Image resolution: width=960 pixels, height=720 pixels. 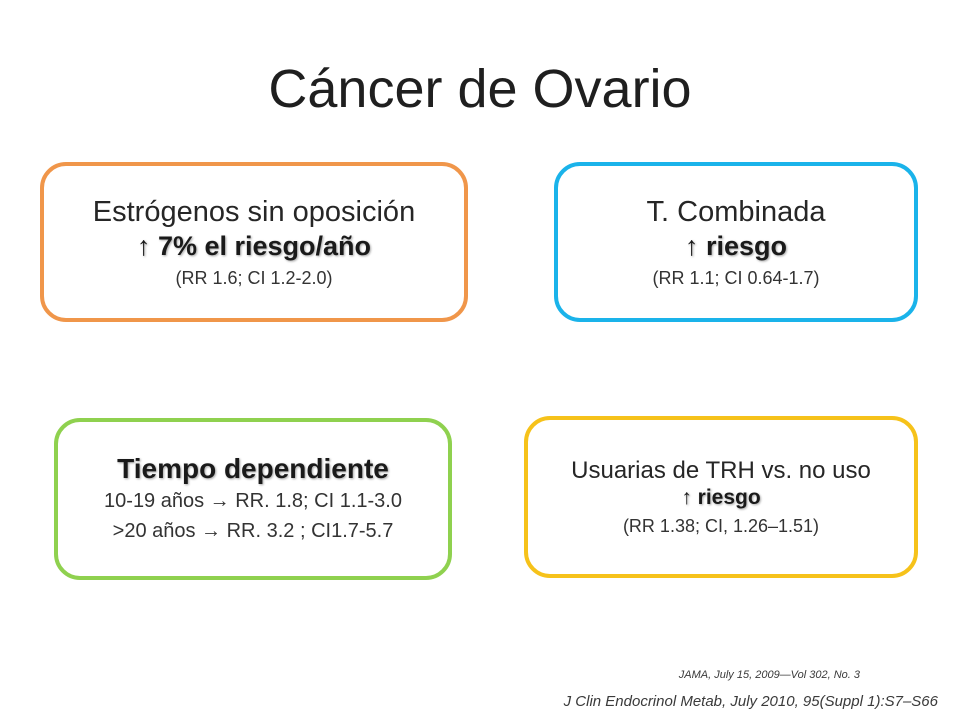 What do you see at coordinates (721, 526) in the screenshot?
I see `users-detail: (RR 1.38; CI, 1.26–1.51)` at bounding box center [721, 526].